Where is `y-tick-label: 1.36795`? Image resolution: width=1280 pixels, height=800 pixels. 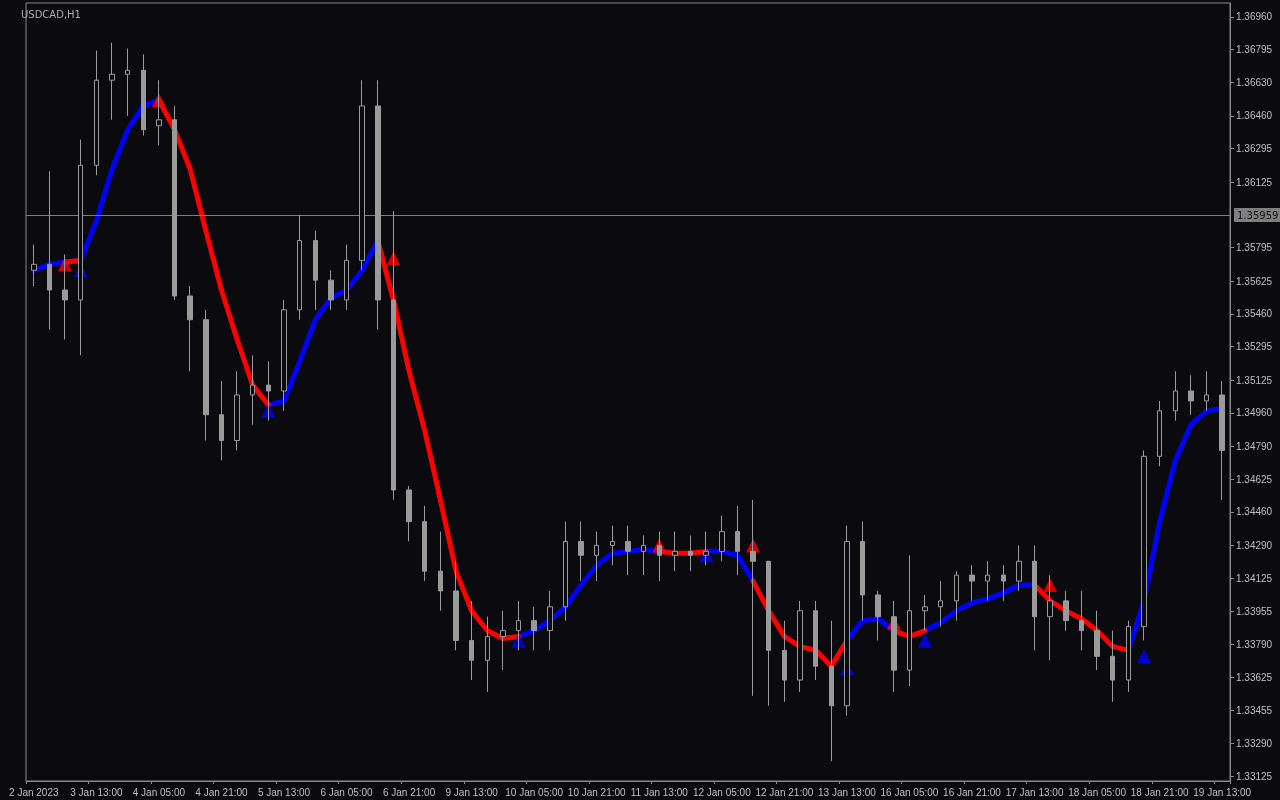 y-tick-label: 1.36795 is located at coordinates (1254, 50).